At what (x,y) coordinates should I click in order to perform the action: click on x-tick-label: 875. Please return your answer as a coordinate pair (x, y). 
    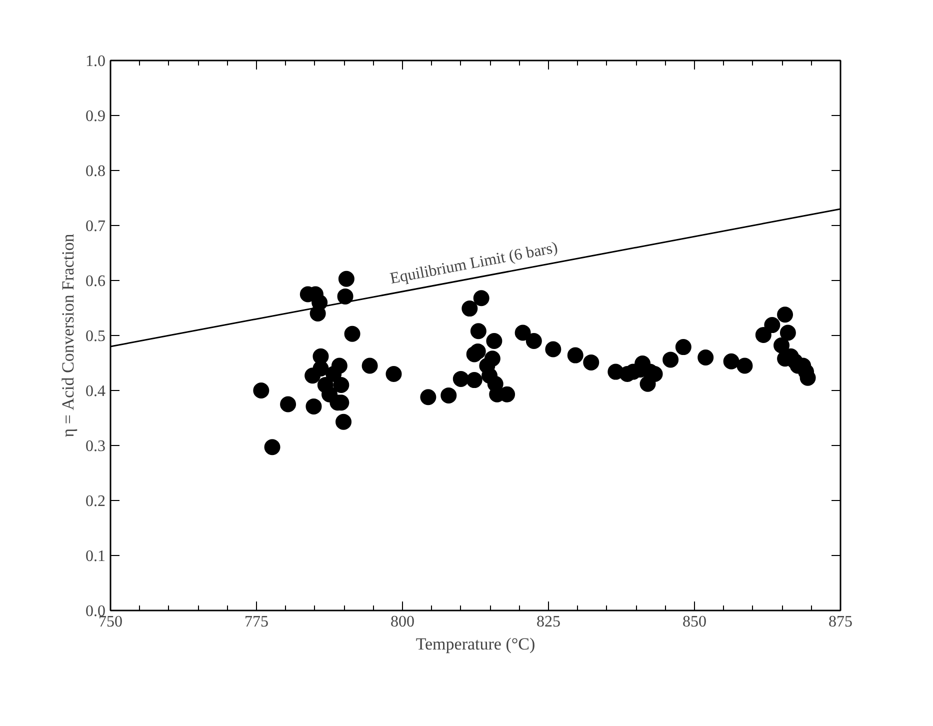
    Looking at the image, I should click on (840, 622).